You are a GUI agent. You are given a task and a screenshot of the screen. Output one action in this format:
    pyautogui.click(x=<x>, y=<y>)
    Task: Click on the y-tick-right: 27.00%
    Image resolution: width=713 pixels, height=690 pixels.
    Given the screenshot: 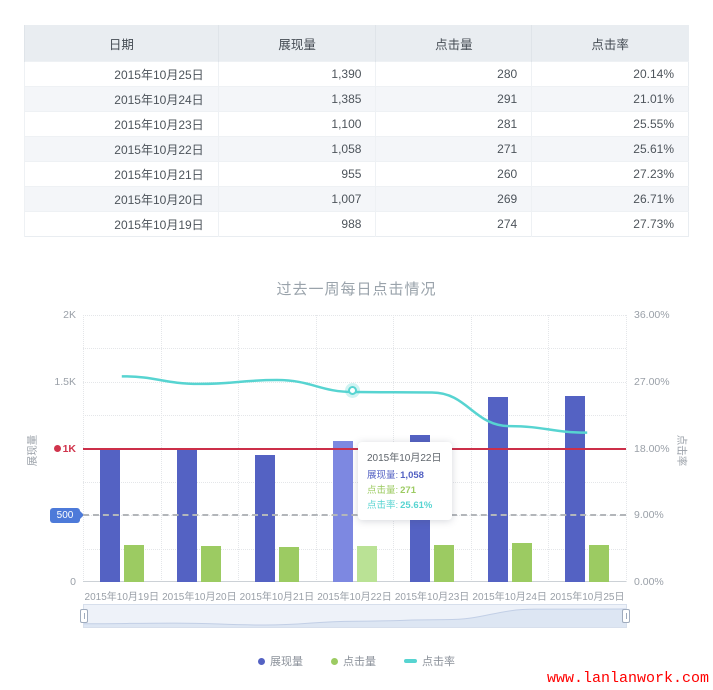 What is the action you would take?
    pyautogui.click(x=652, y=381)
    